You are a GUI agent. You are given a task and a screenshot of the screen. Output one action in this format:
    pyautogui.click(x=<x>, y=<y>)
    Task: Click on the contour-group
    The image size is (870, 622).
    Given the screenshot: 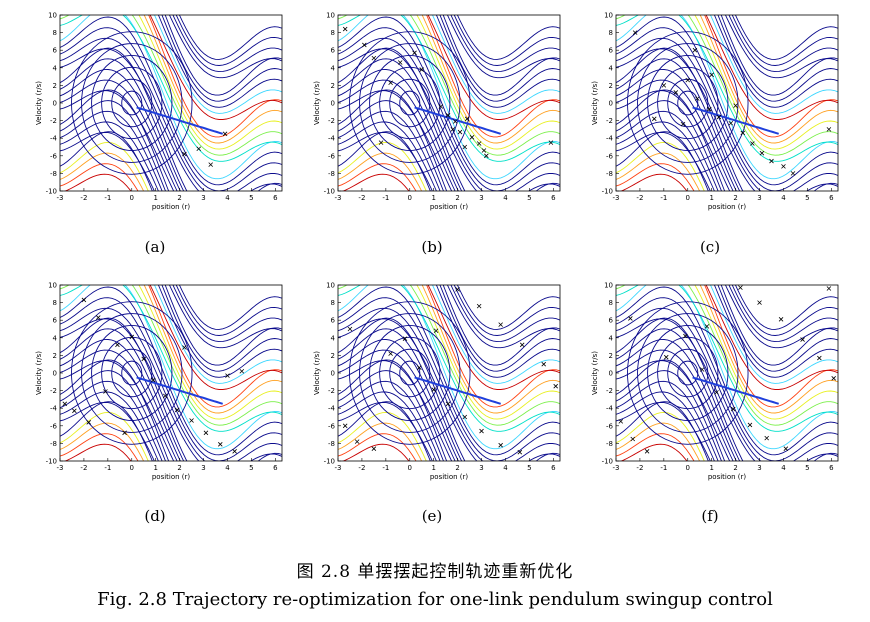 What is the action you would take?
    pyautogui.click(x=449, y=103)
    